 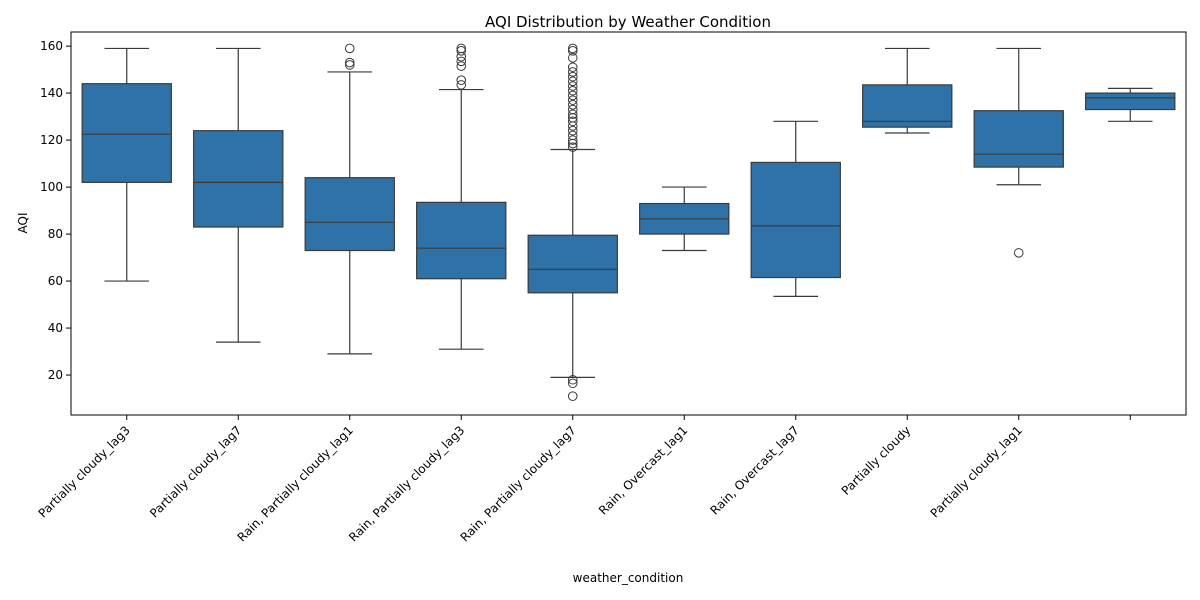 I want to click on y-tick-label: 20, so click(x=55, y=375).